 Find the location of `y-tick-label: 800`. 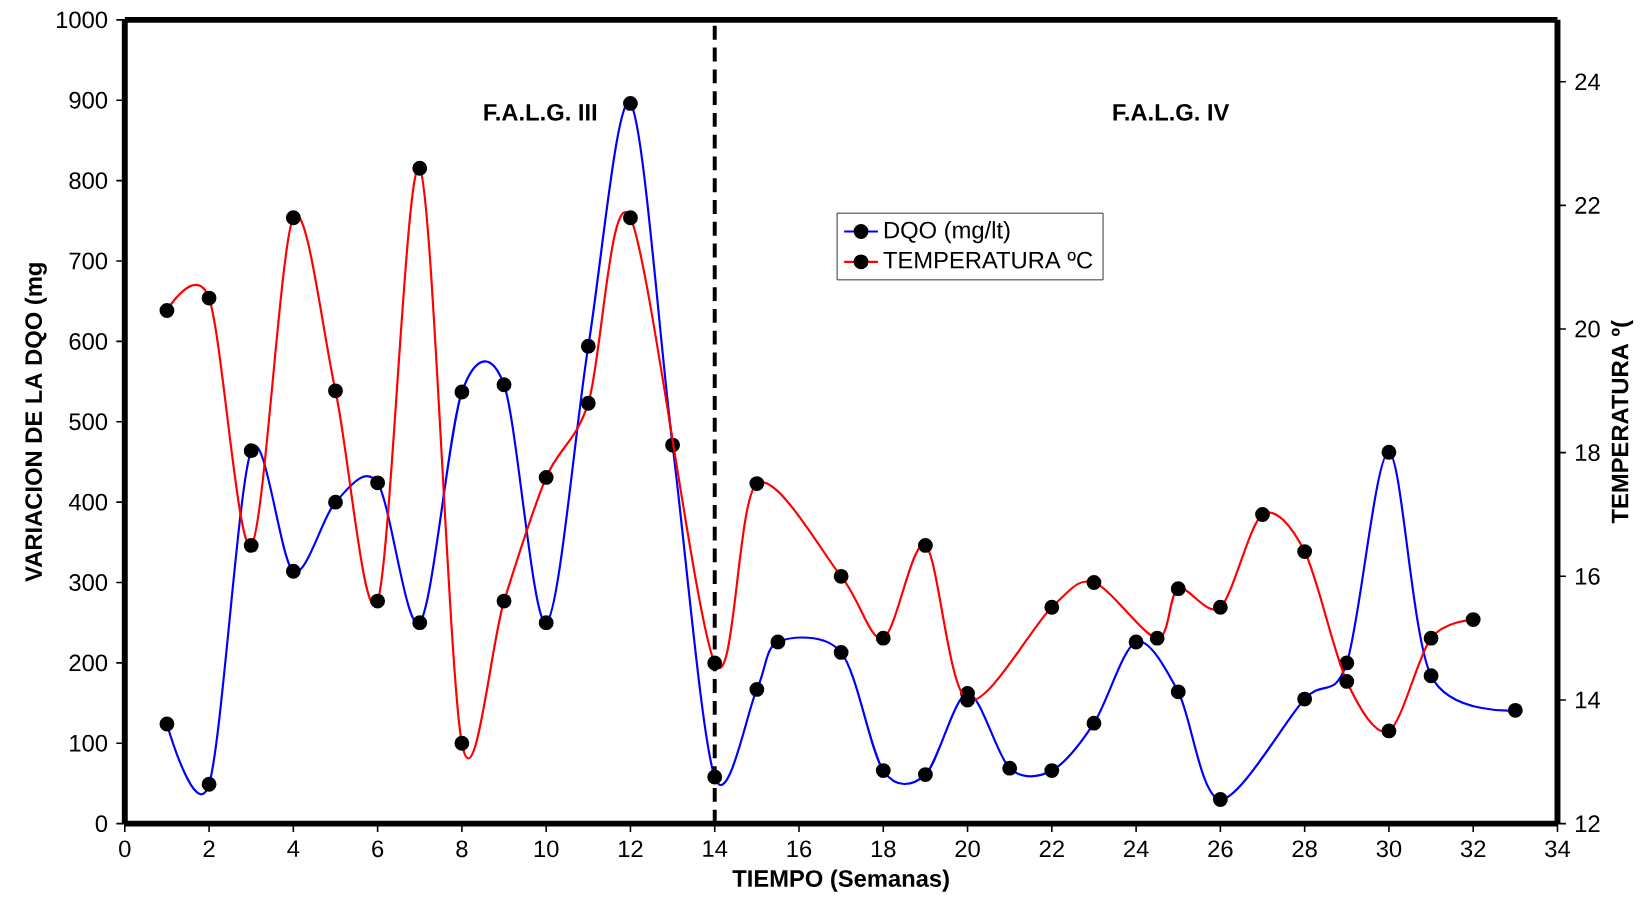

y-tick-label: 800 is located at coordinates (88, 180).